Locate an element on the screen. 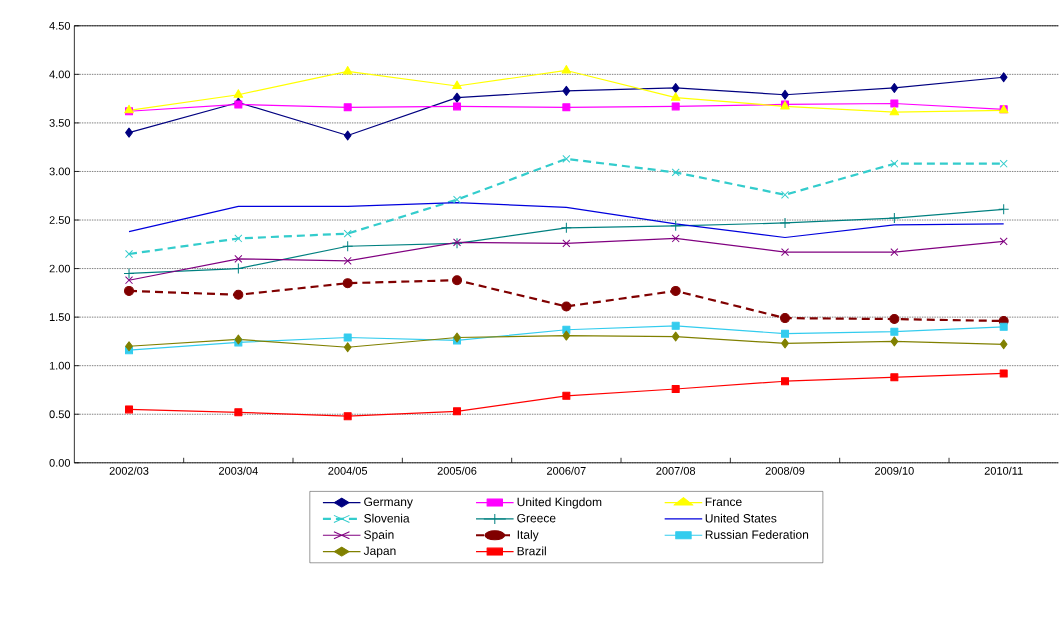 The width and height of the screenshot is (1064, 624). y-tick-label: 4.50 is located at coordinates (60, 25).